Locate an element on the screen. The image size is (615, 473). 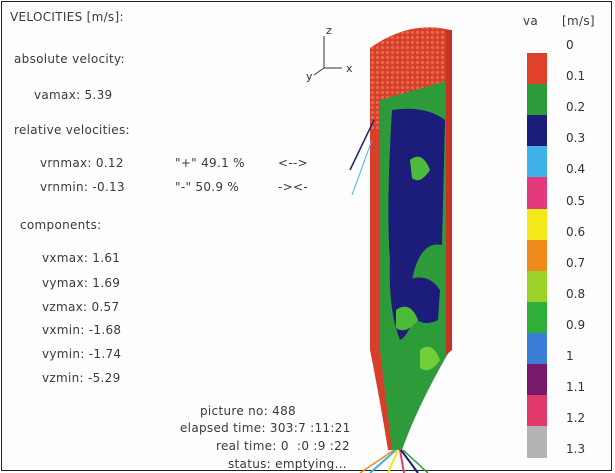
vrnmin-value: vrnmin: -0.13 is located at coordinates (82, 187).